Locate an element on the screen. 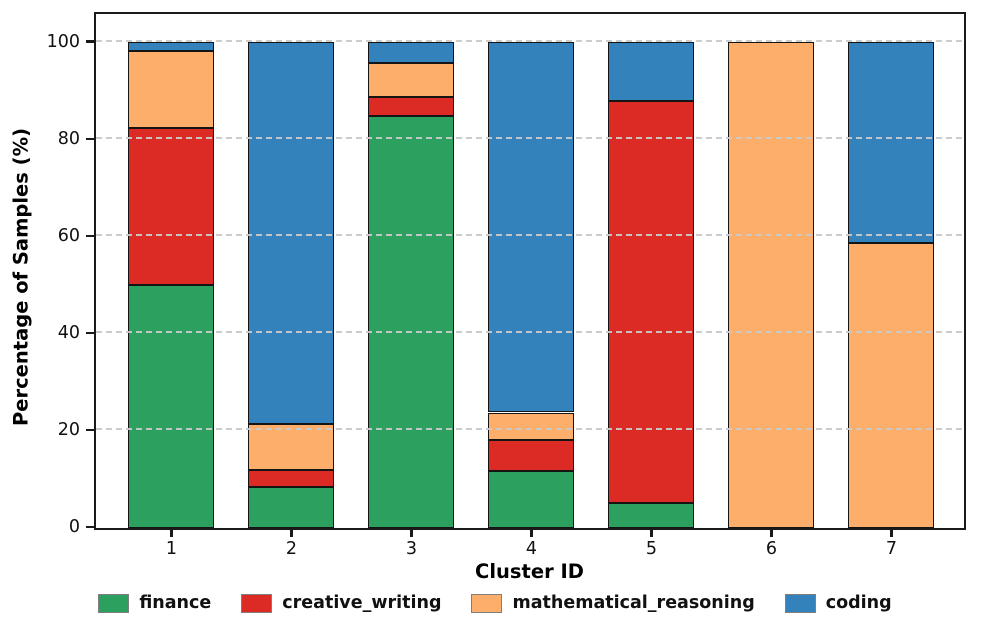 This screenshot has width=990, height=641. legend-label-mathematical_reasoning: mathematical_reasoning is located at coordinates (633, 603).